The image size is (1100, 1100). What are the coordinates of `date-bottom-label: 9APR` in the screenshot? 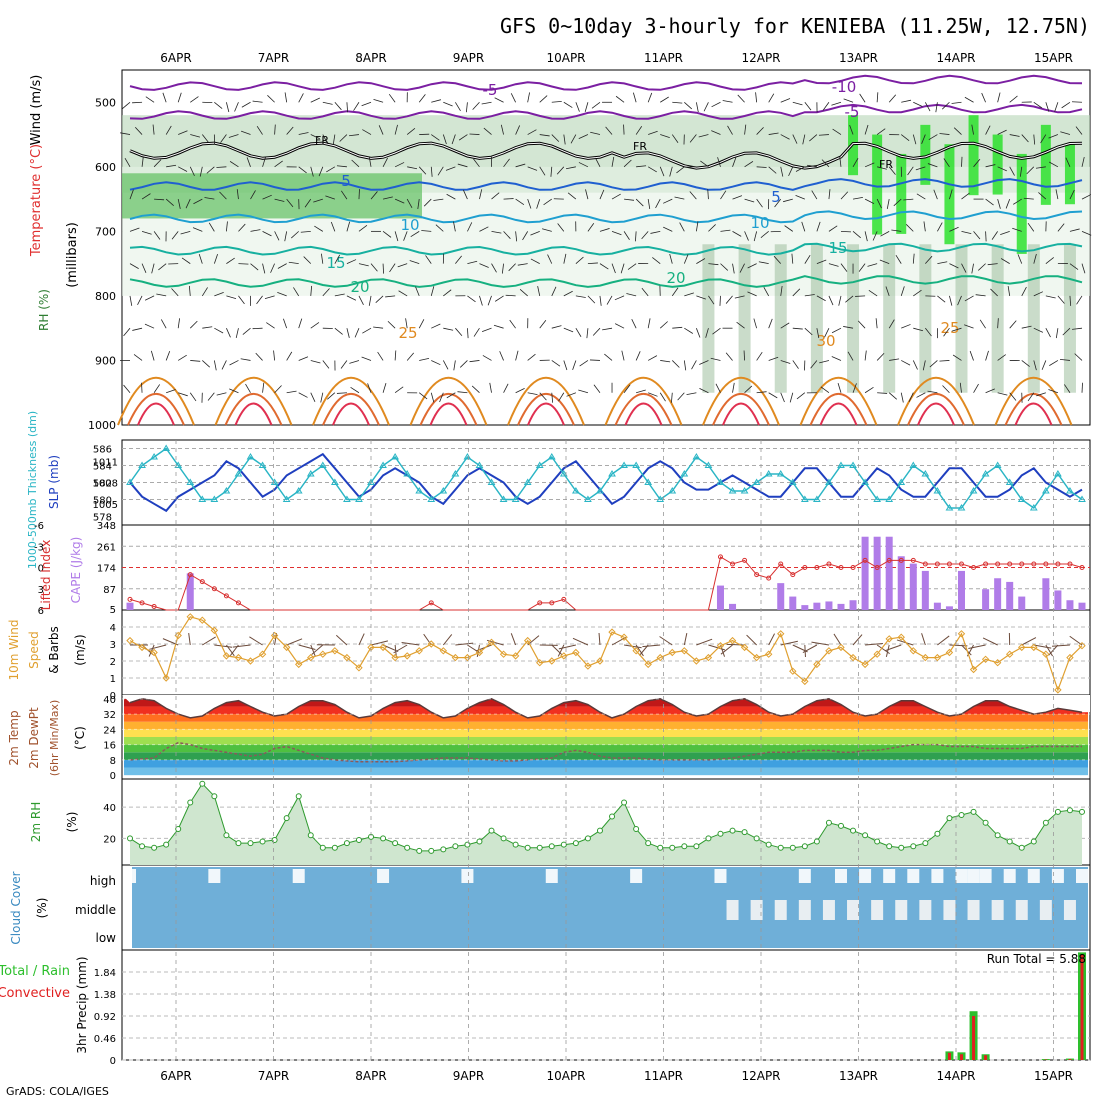 It's located at (468, 1076).